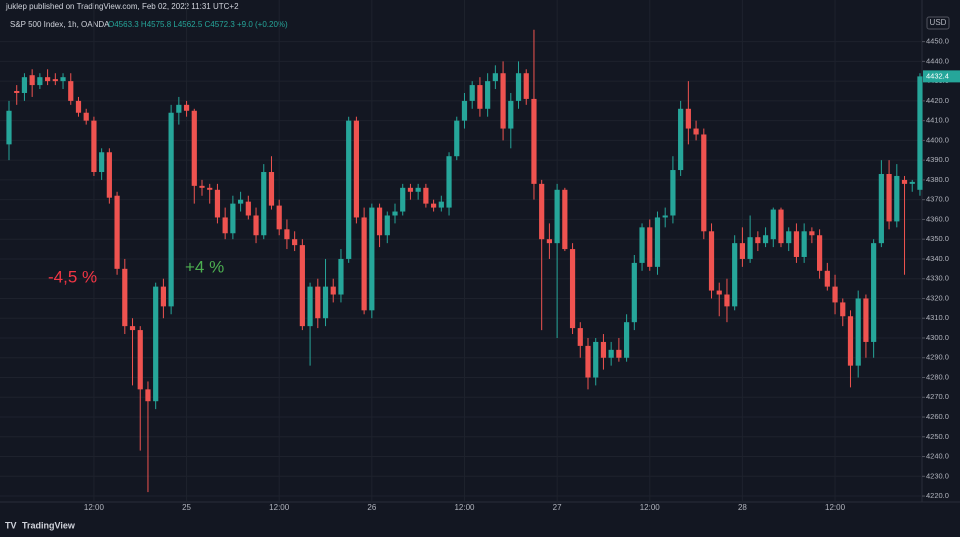  Describe the element at coordinates (937, 60) in the screenshot. I see `y-tick-label: 4440.0` at that location.